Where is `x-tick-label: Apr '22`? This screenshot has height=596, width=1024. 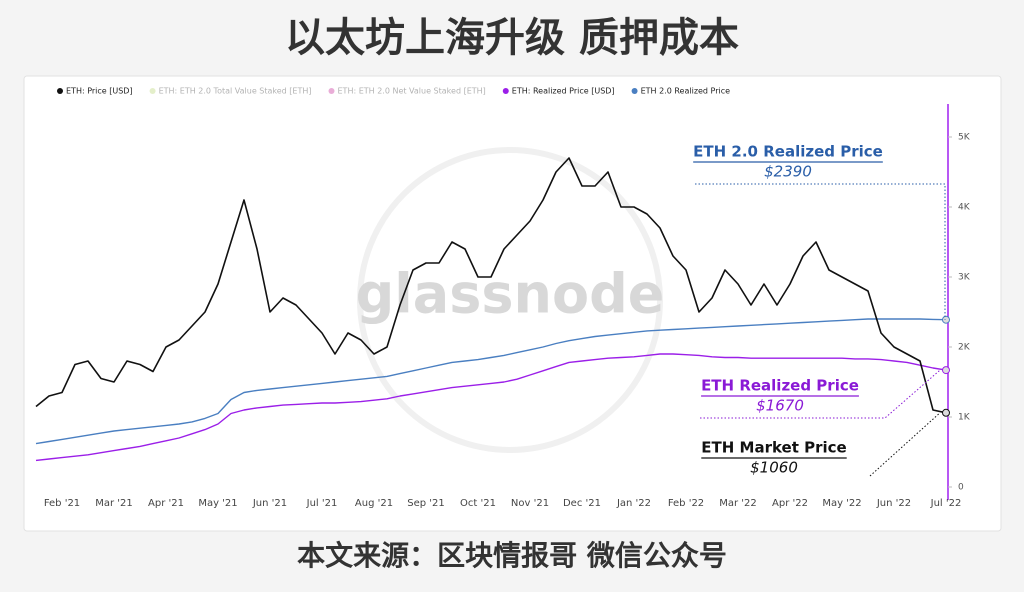 x-tick-label: Apr '22 is located at coordinates (790, 503).